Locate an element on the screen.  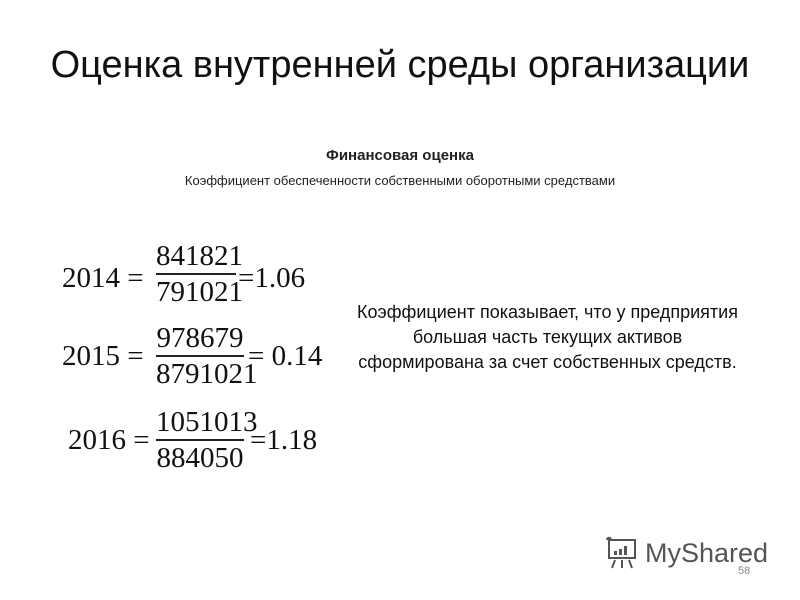
equation-result: =1.18 is located at coordinates (284, 440).